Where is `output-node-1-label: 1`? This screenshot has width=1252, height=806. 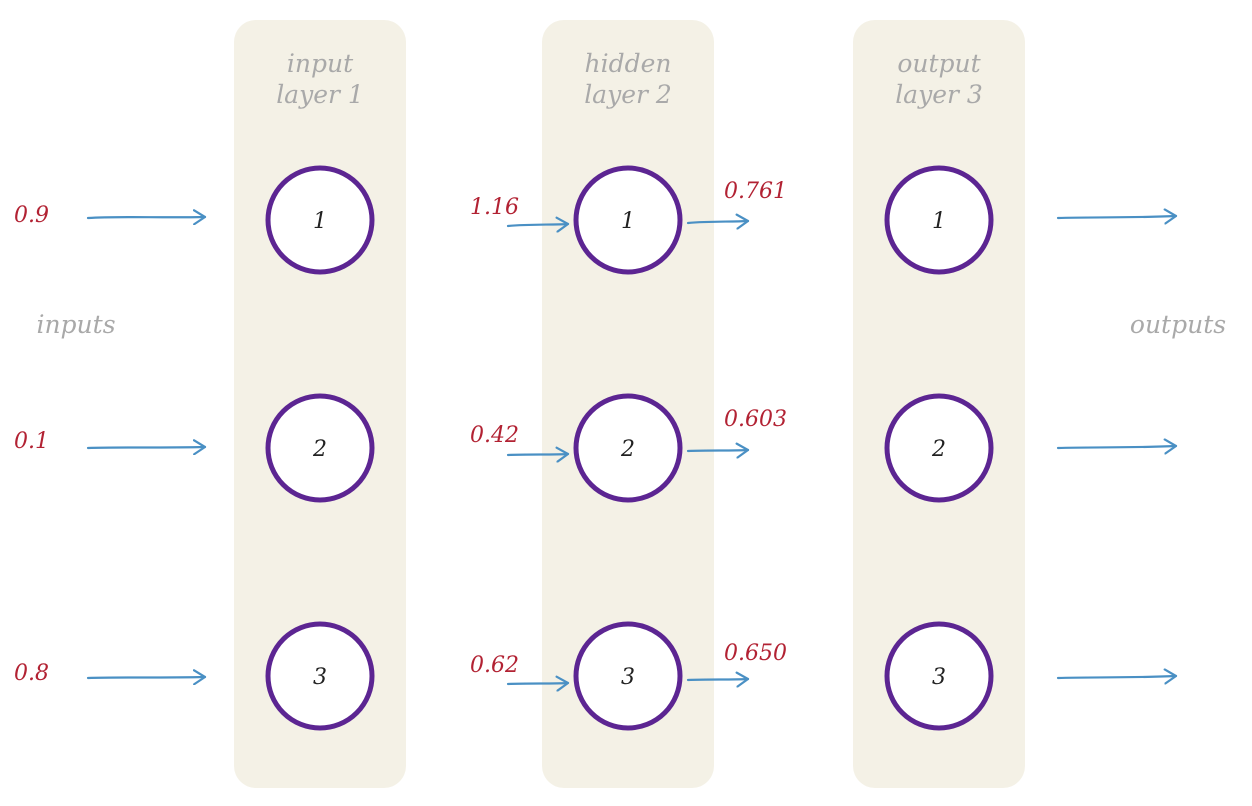 output-node-1-label: 1 is located at coordinates (939, 221).